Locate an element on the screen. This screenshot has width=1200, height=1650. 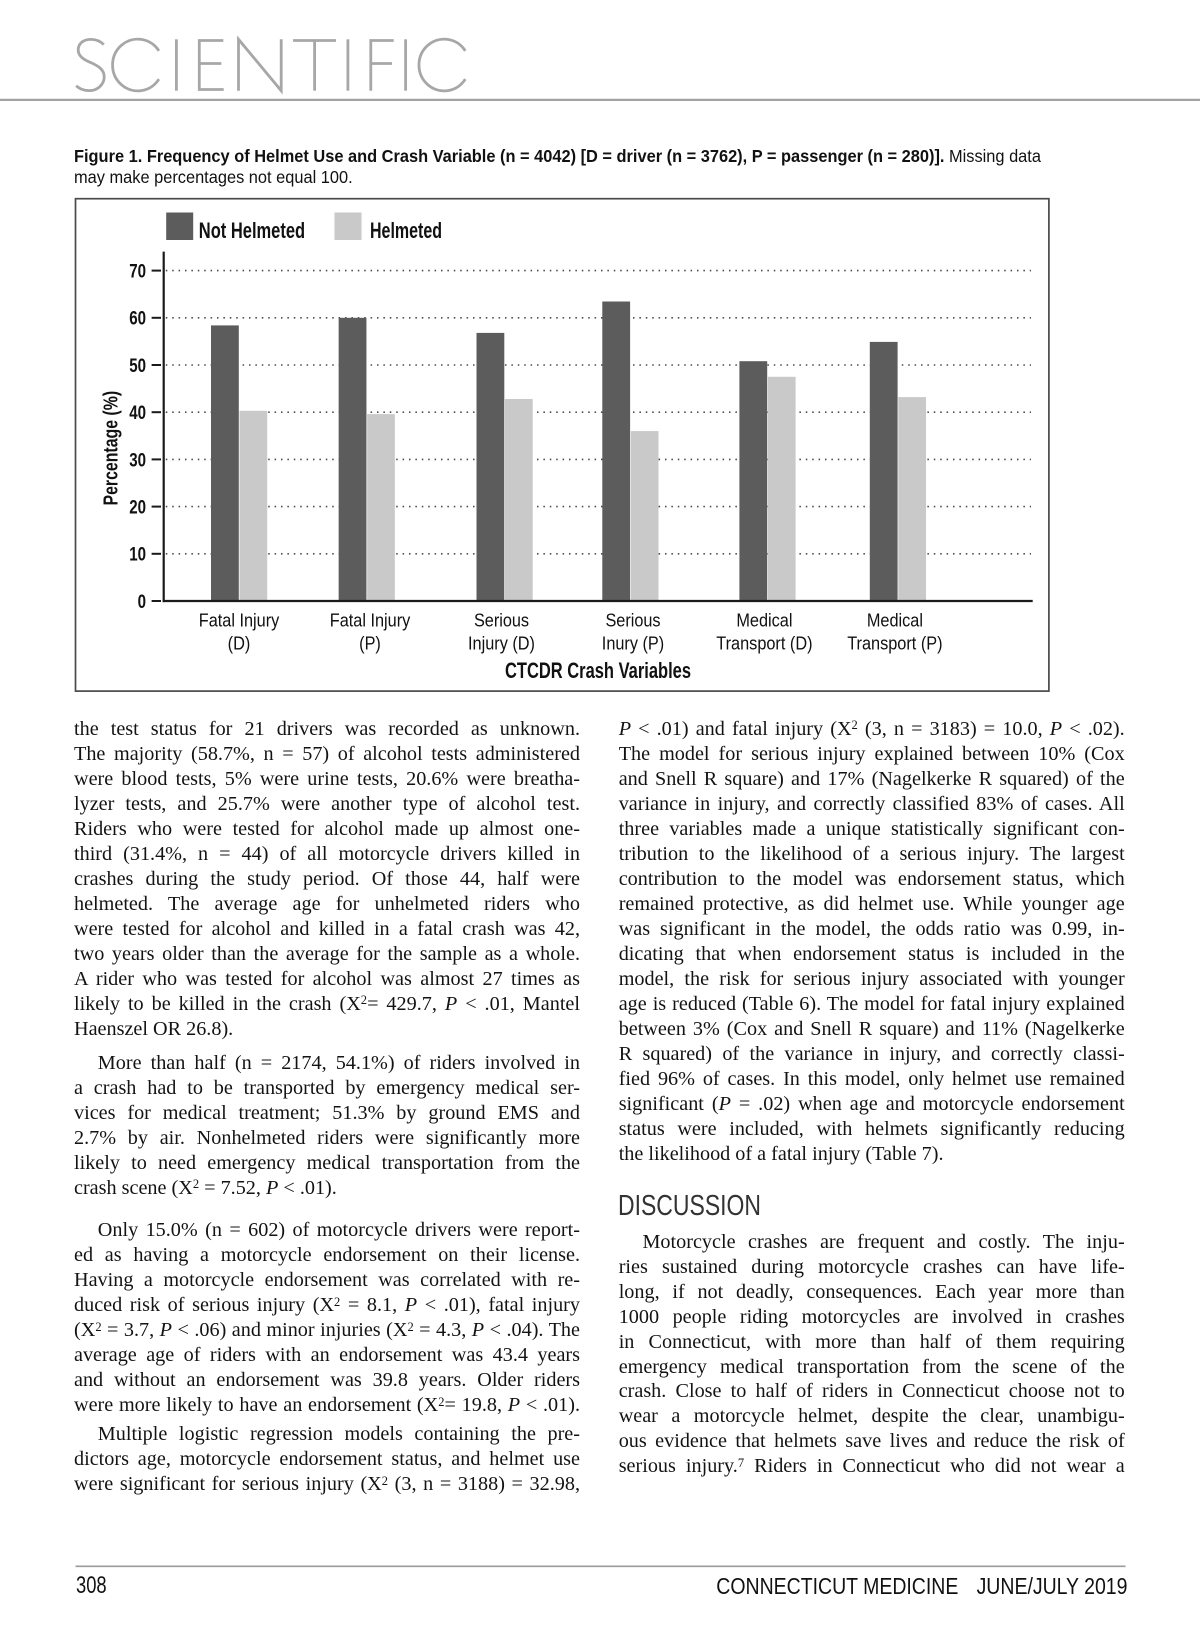
svg-text: (D) is located at coordinates (239, 642).